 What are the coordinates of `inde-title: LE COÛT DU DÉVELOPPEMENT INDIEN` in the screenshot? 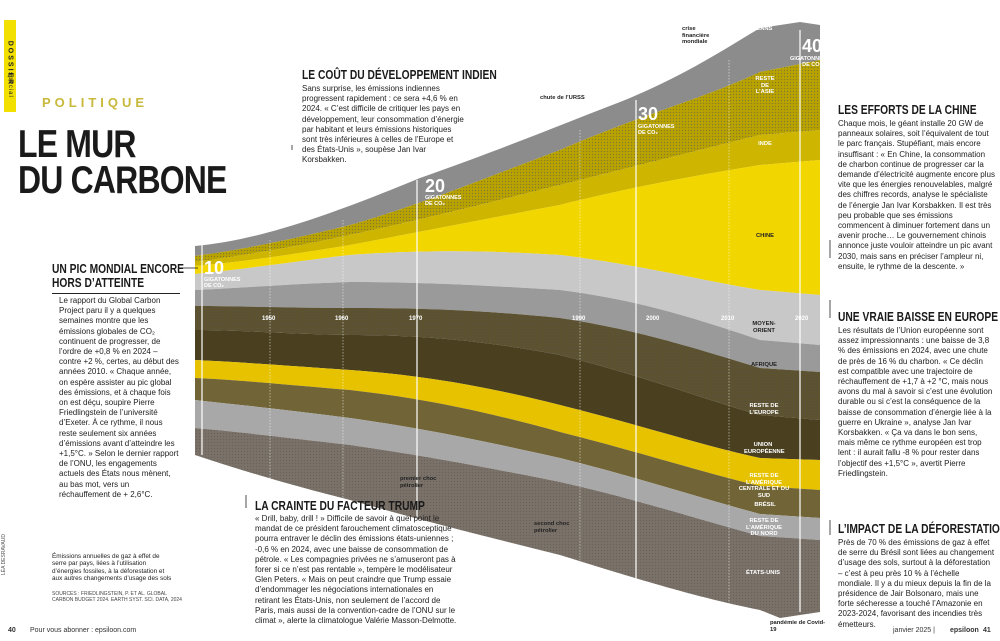 It's located at (399, 75).